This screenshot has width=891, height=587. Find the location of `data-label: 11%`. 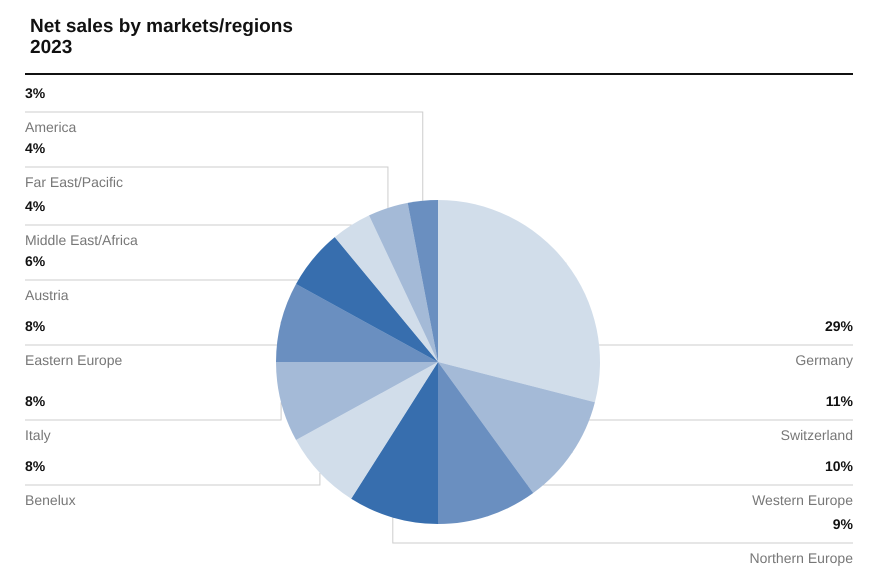

data-label: 11% is located at coordinates (840, 401).